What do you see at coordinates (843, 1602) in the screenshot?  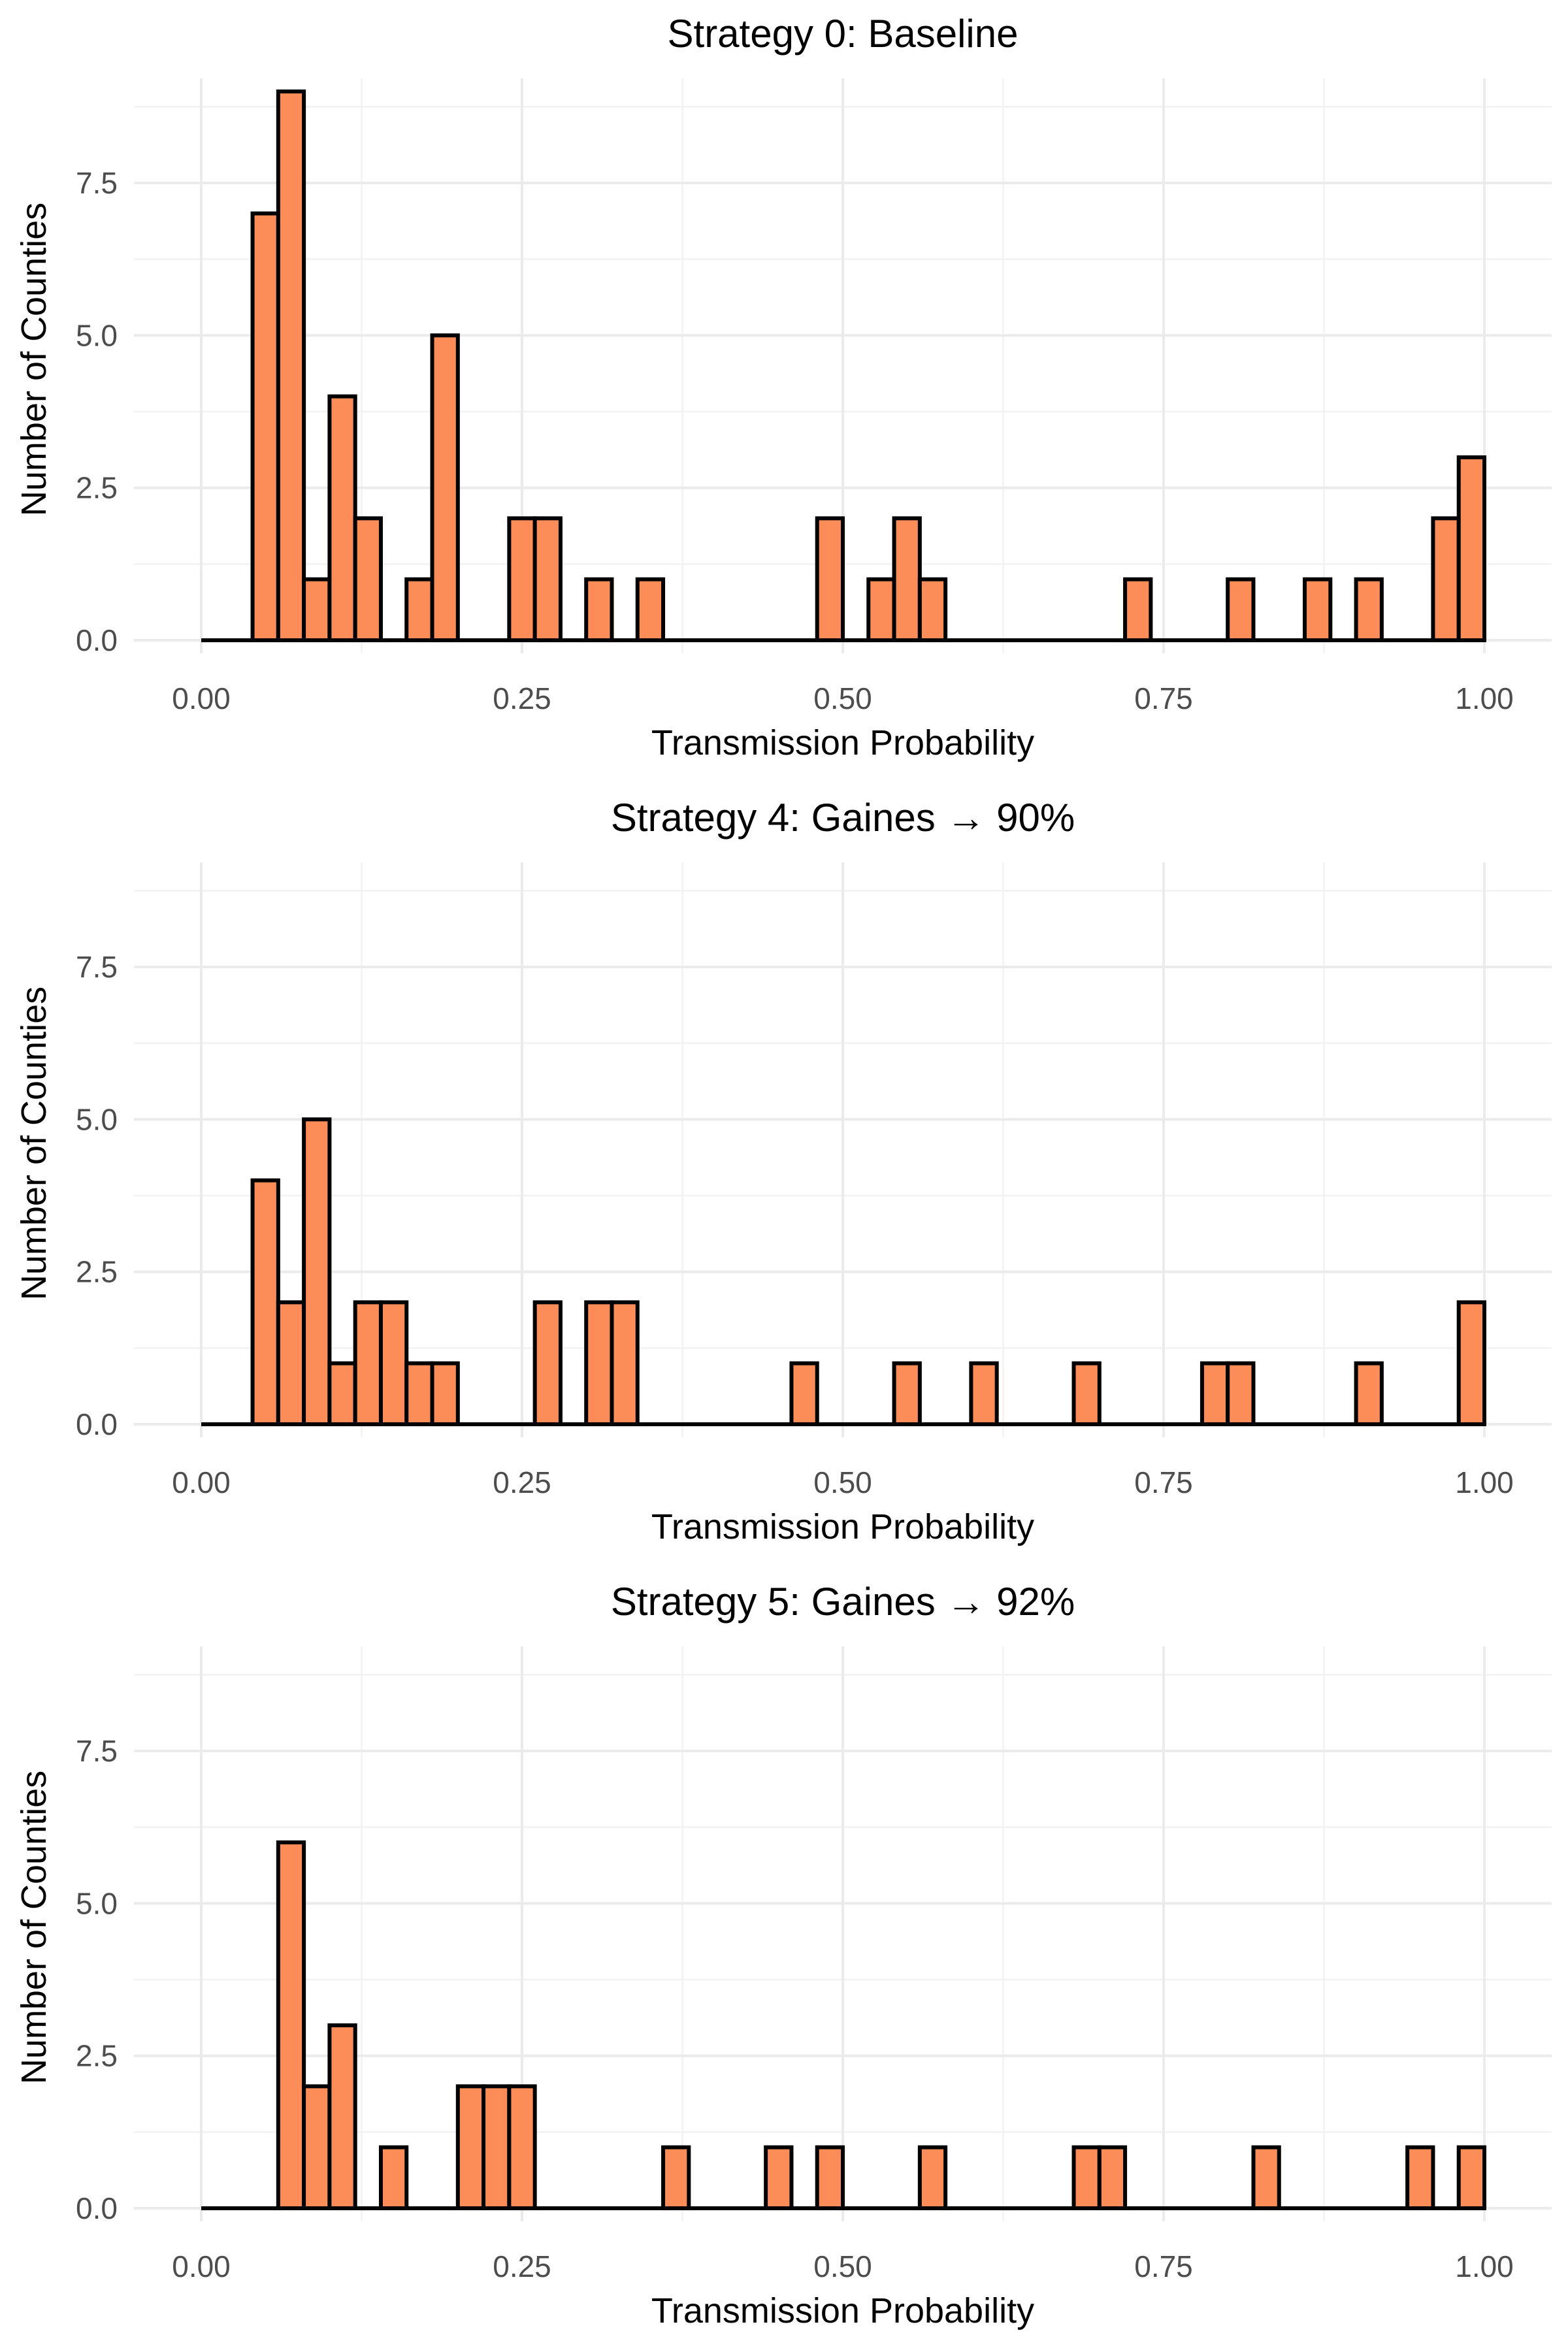 I see `chart-title: Strategy 5: Gaines → 92%` at bounding box center [843, 1602].